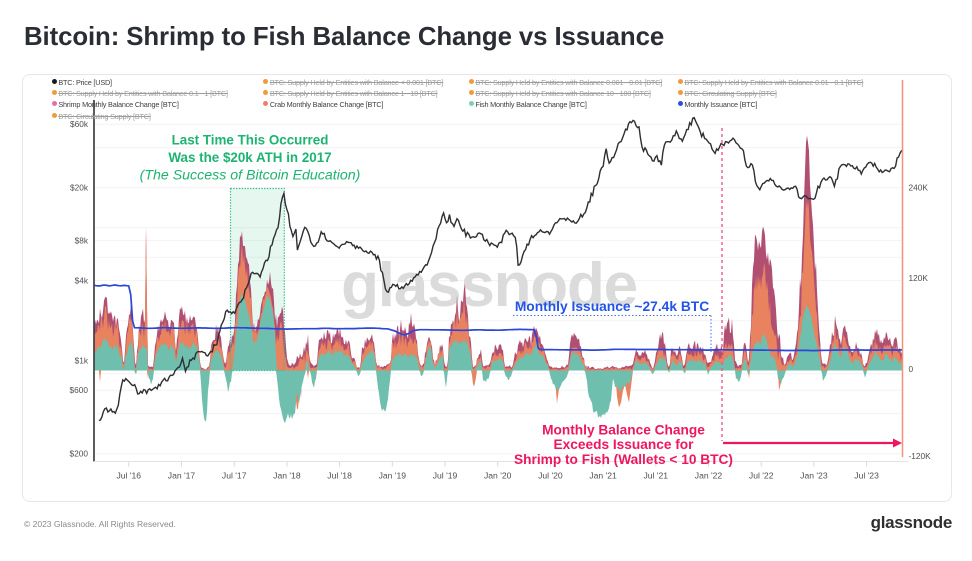 This screenshot has width=972, height=561. Describe the element at coordinates (919, 278) in the screenshot. I see `svg-text: 120K` at that location.